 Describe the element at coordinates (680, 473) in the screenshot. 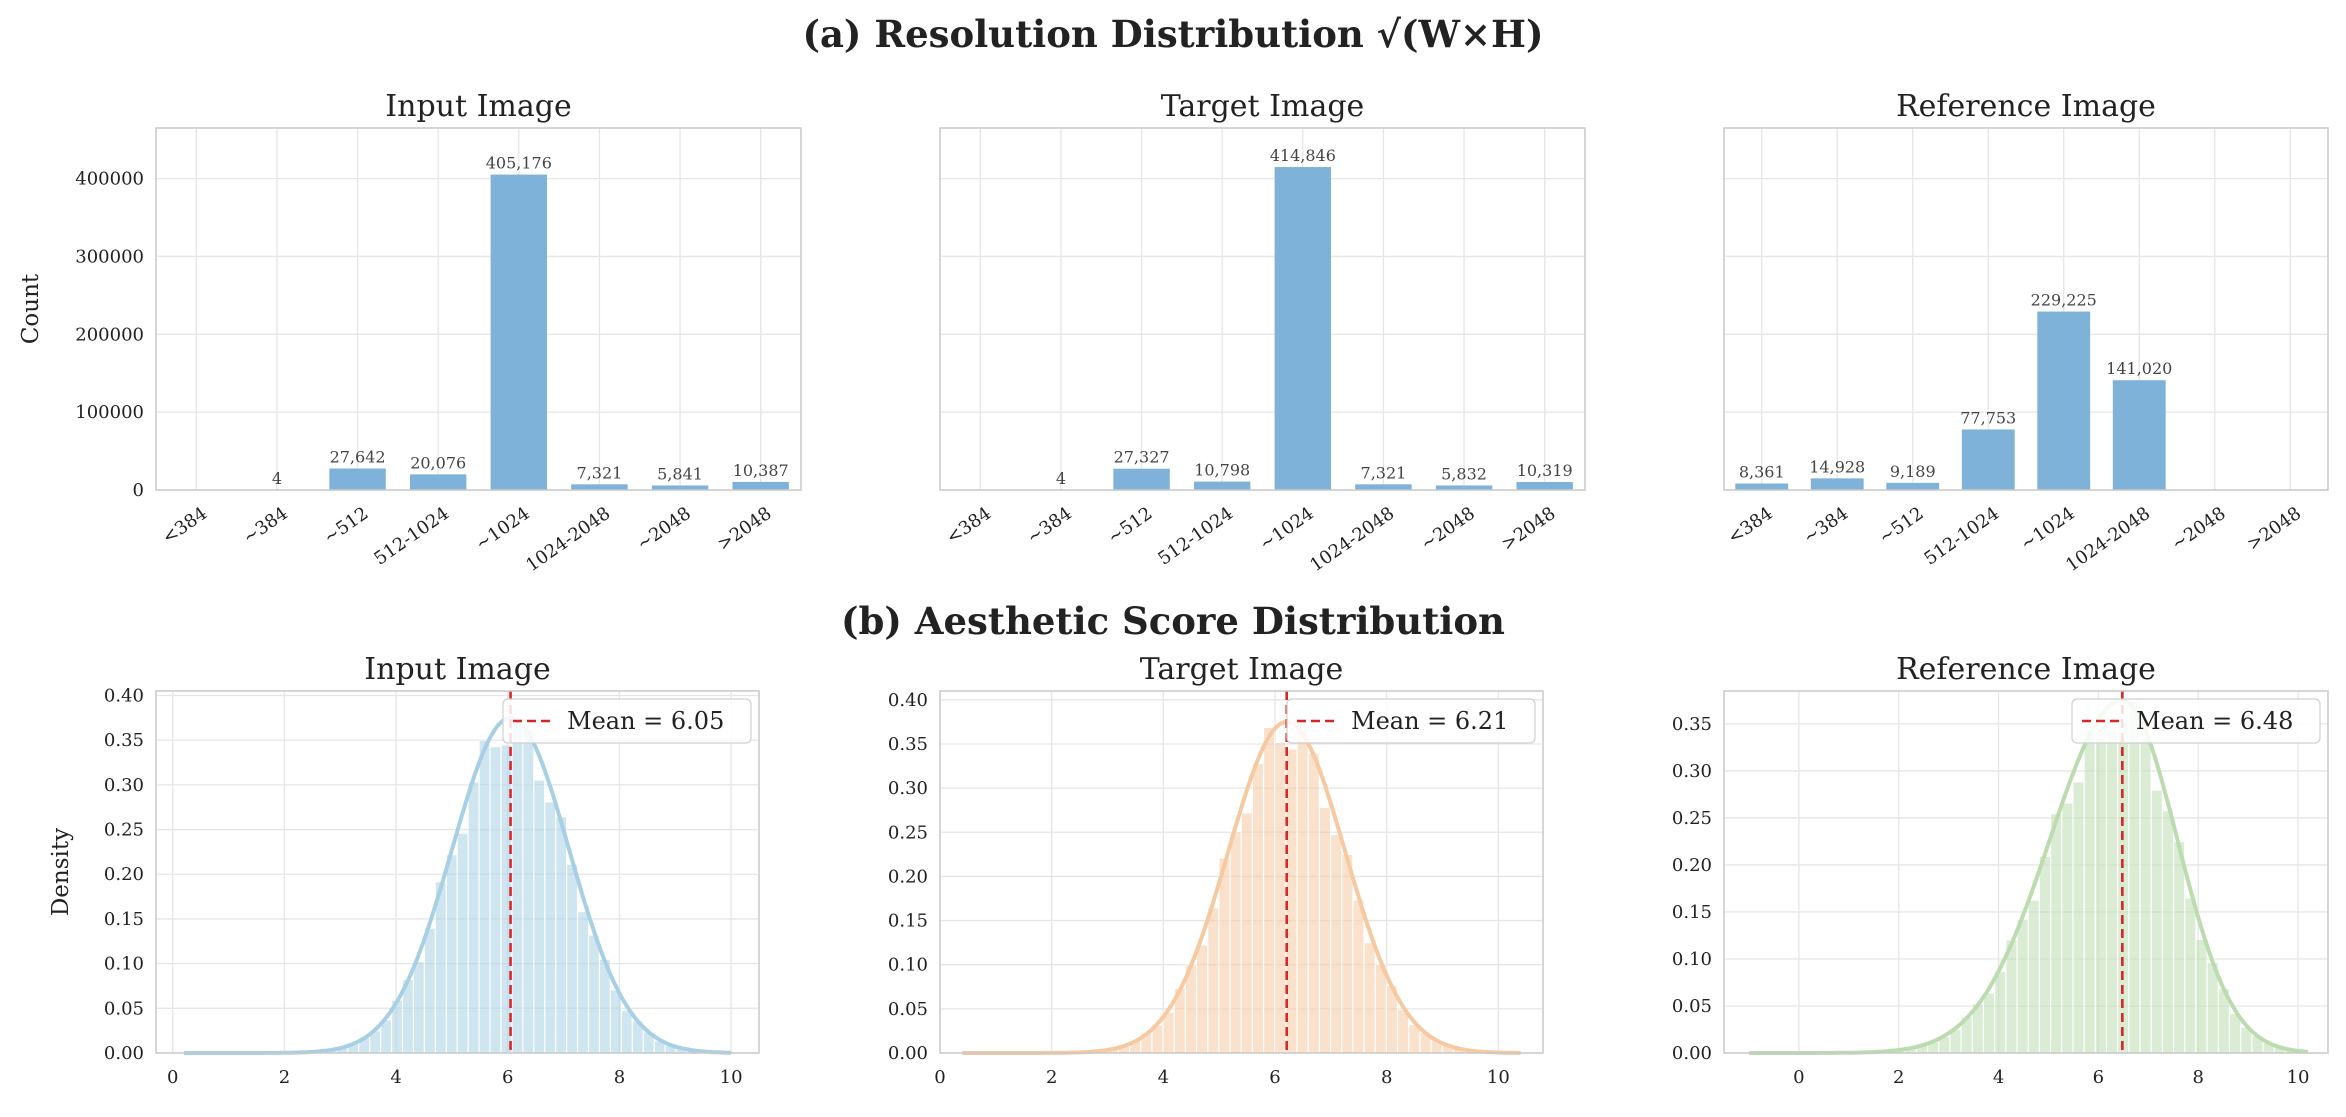

I see `bar-value-label: 5,841` at that location.